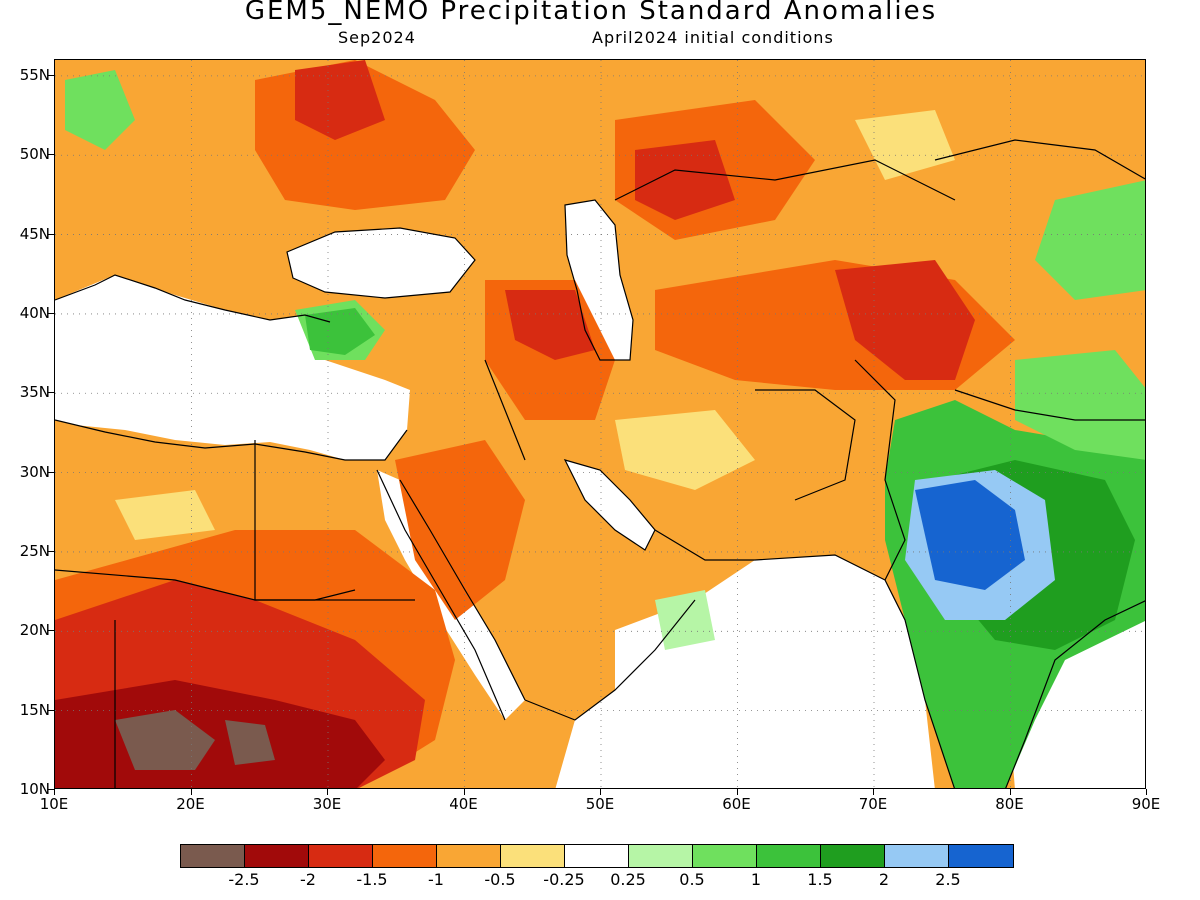  Describe the element at coordinates (745, 671) in the screenshot. I see `arabian-sea` at that location.